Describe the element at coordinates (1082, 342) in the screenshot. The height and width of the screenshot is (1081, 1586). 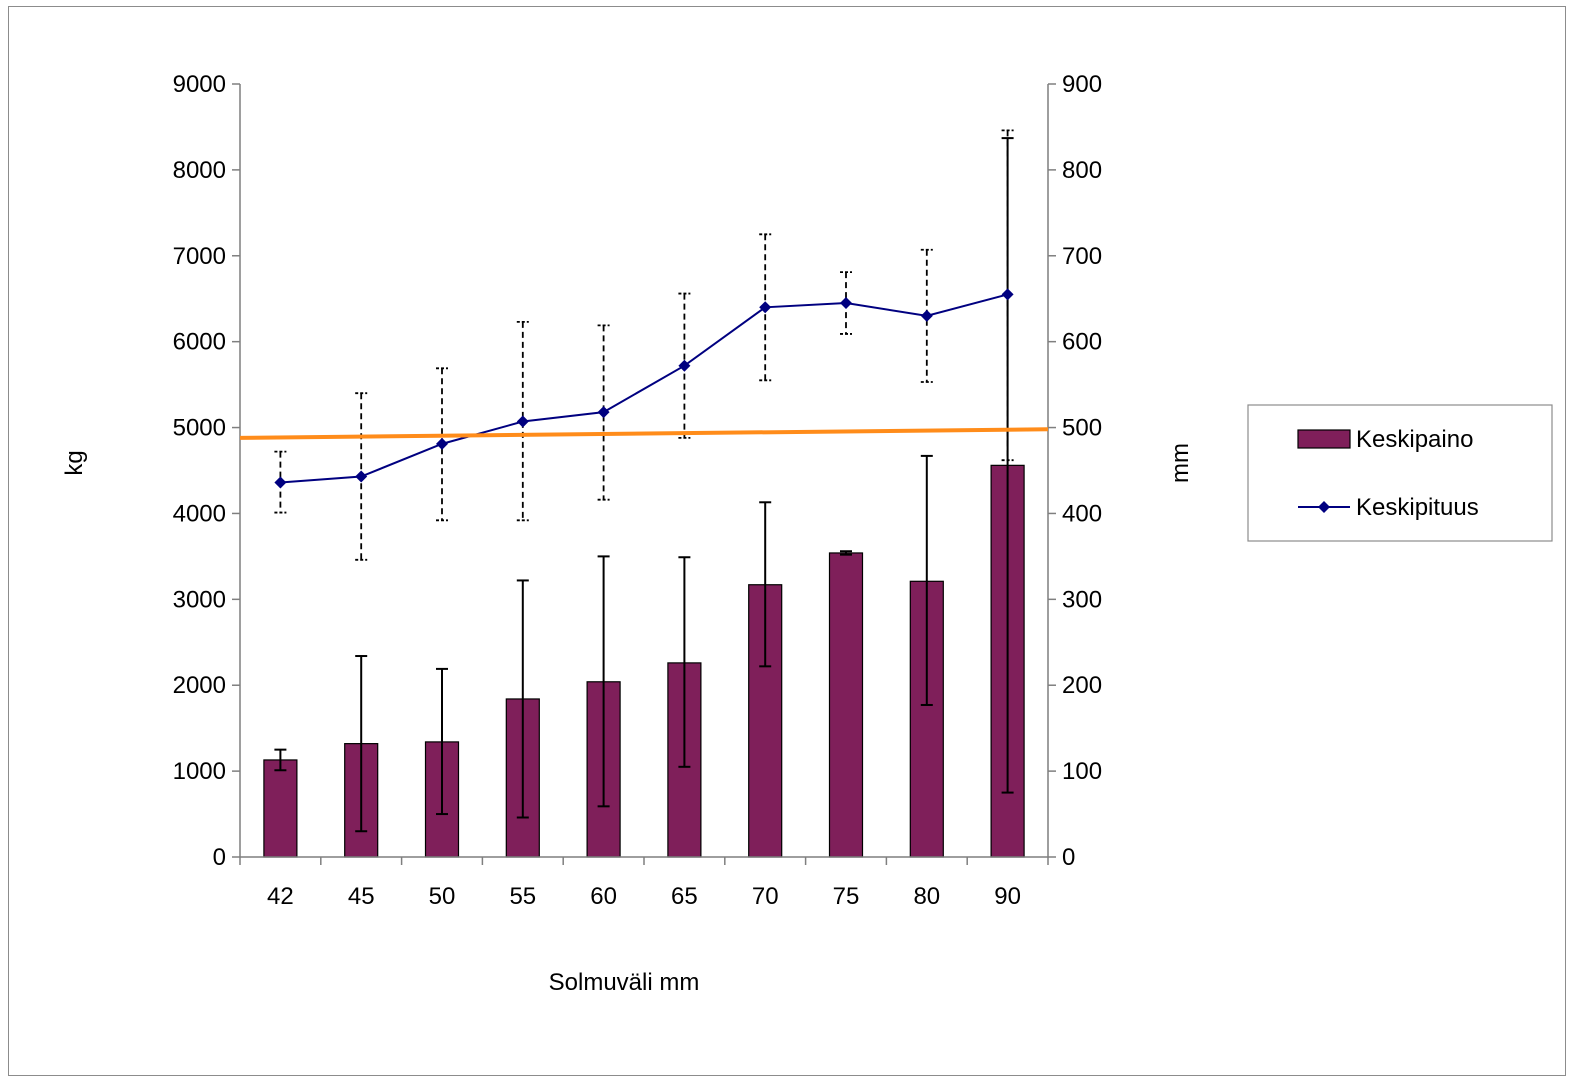
I see `y2-tick-label-600: 600` at that location.